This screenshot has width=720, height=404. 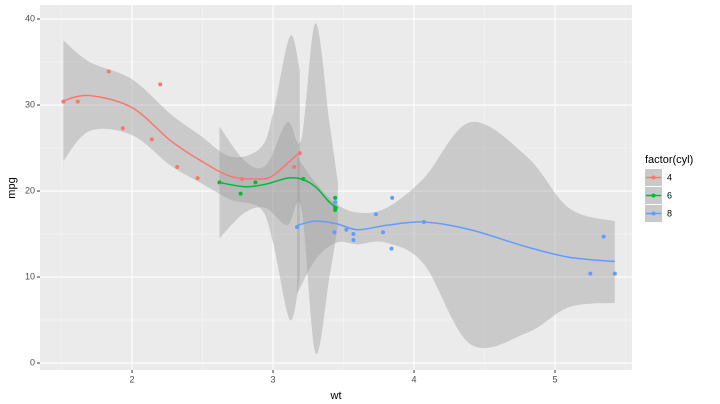 What do you see at coordinates (669, 160) in the screenshot?
I see `legend-title: factor(cyl)` at bounding box center [669, 160].